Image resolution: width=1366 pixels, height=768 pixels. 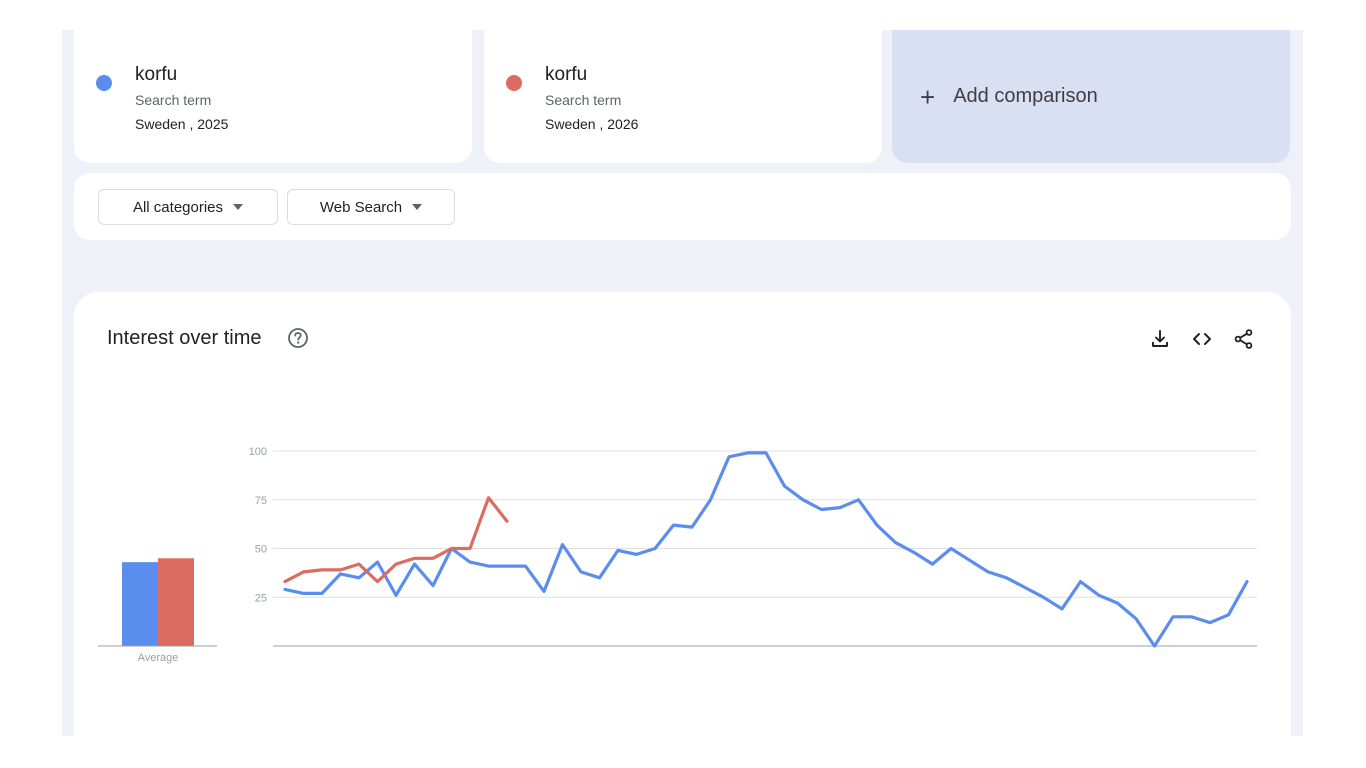 What do you see at coordinates (1244, 339) in the screenshot?
I see `share-icon` at bounding box center [1244, 339].